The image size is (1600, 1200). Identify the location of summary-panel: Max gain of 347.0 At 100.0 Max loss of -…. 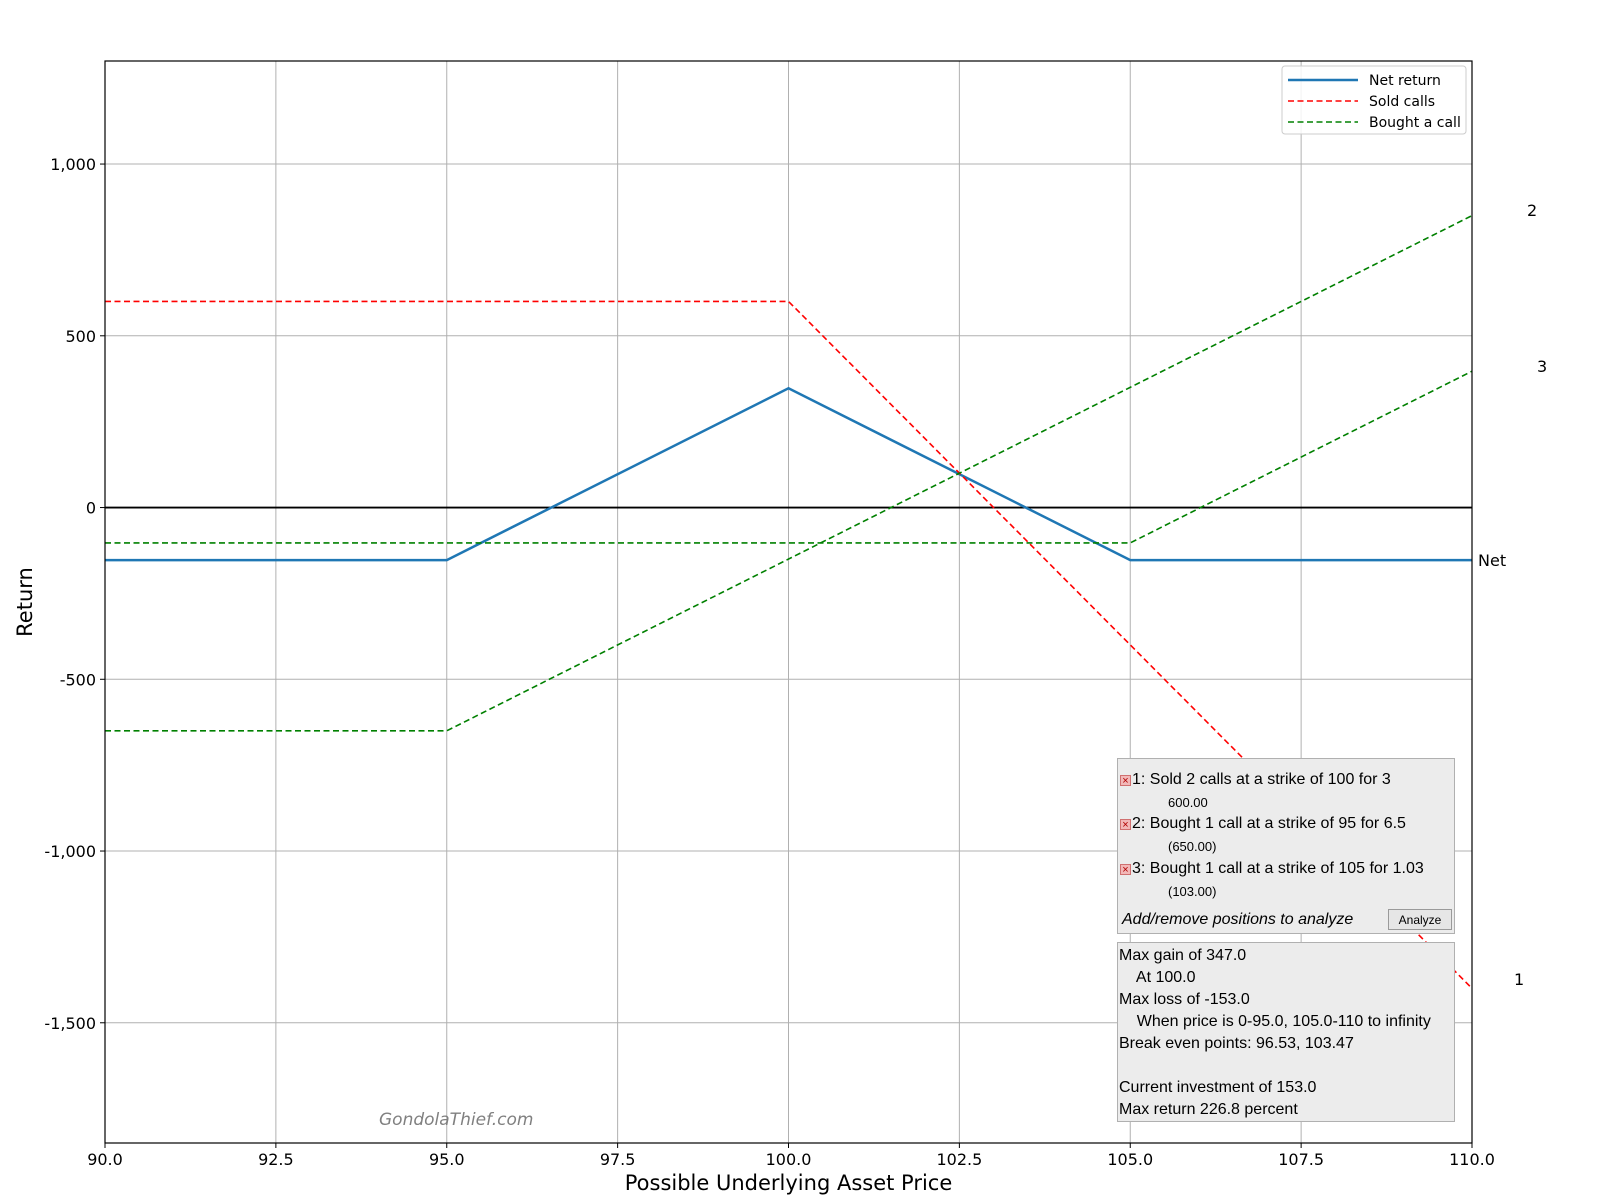
(1286, 1032).